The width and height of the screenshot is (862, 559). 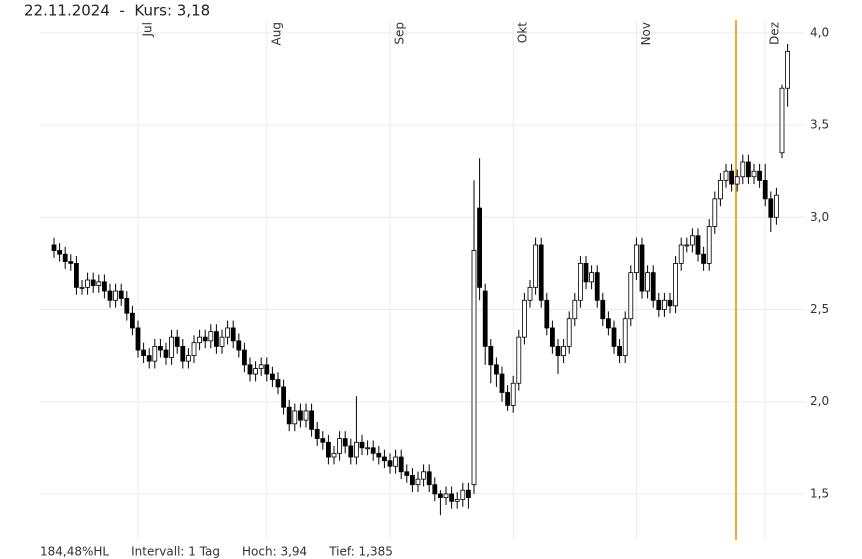 What do you see at coordinates (819, 217) in the screenshot?
I see `y-tick-label: 3,0` at bounding box center [819, 217].